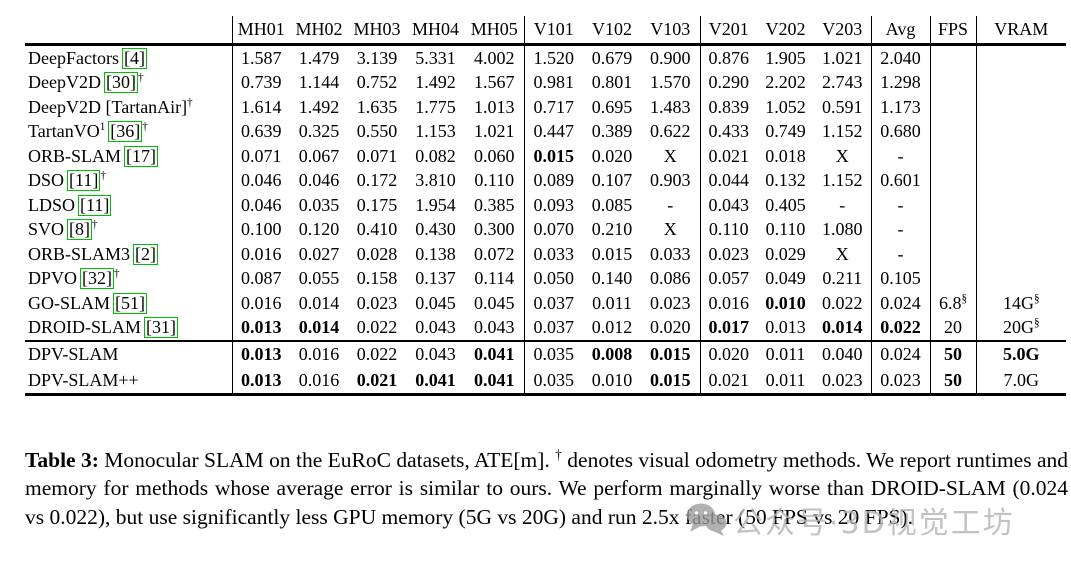 The width and height of the screenshot is (1071, 567). I want to click on method-cell: GO-SLAM [51], so click(129, 303).